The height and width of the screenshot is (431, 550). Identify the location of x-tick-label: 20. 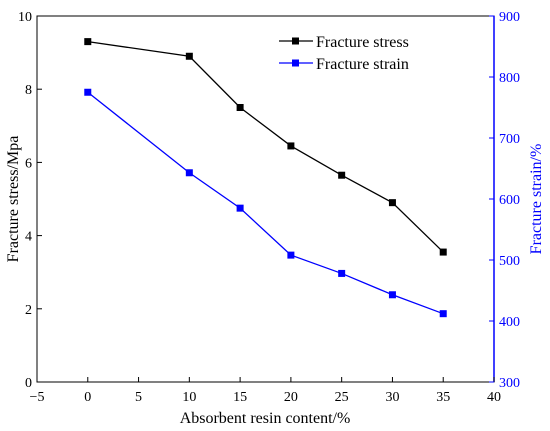
(291, 397).